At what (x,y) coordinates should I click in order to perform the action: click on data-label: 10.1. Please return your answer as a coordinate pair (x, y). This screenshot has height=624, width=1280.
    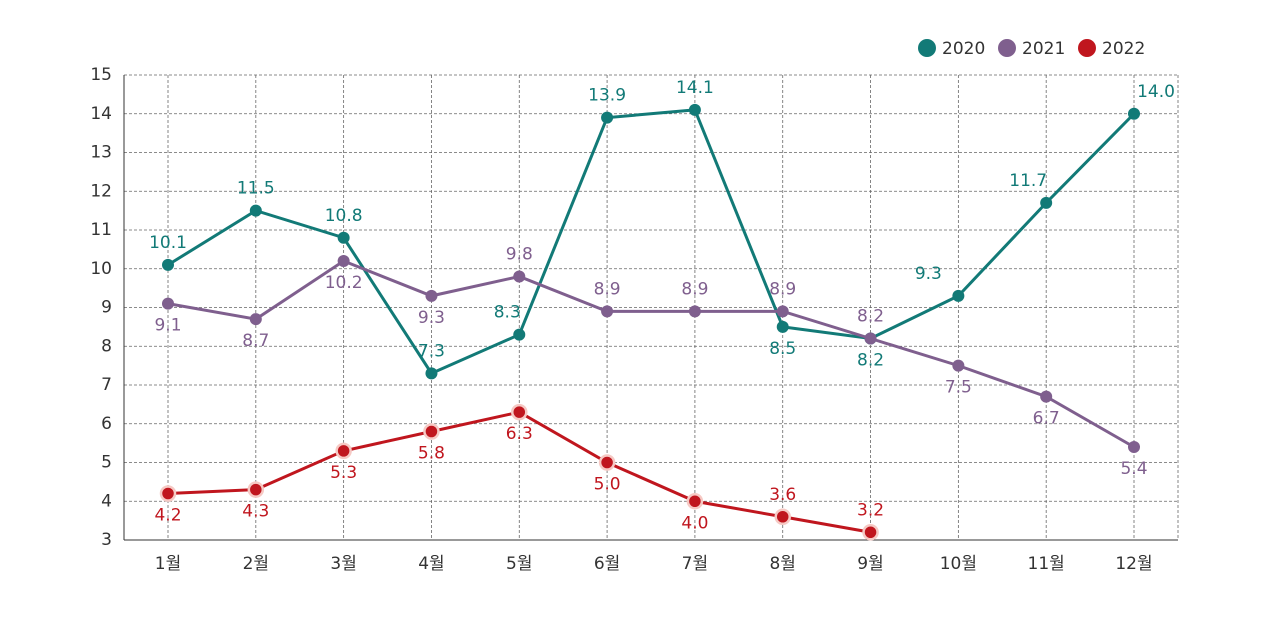
    Looking at the image, I should click on (168, 243).